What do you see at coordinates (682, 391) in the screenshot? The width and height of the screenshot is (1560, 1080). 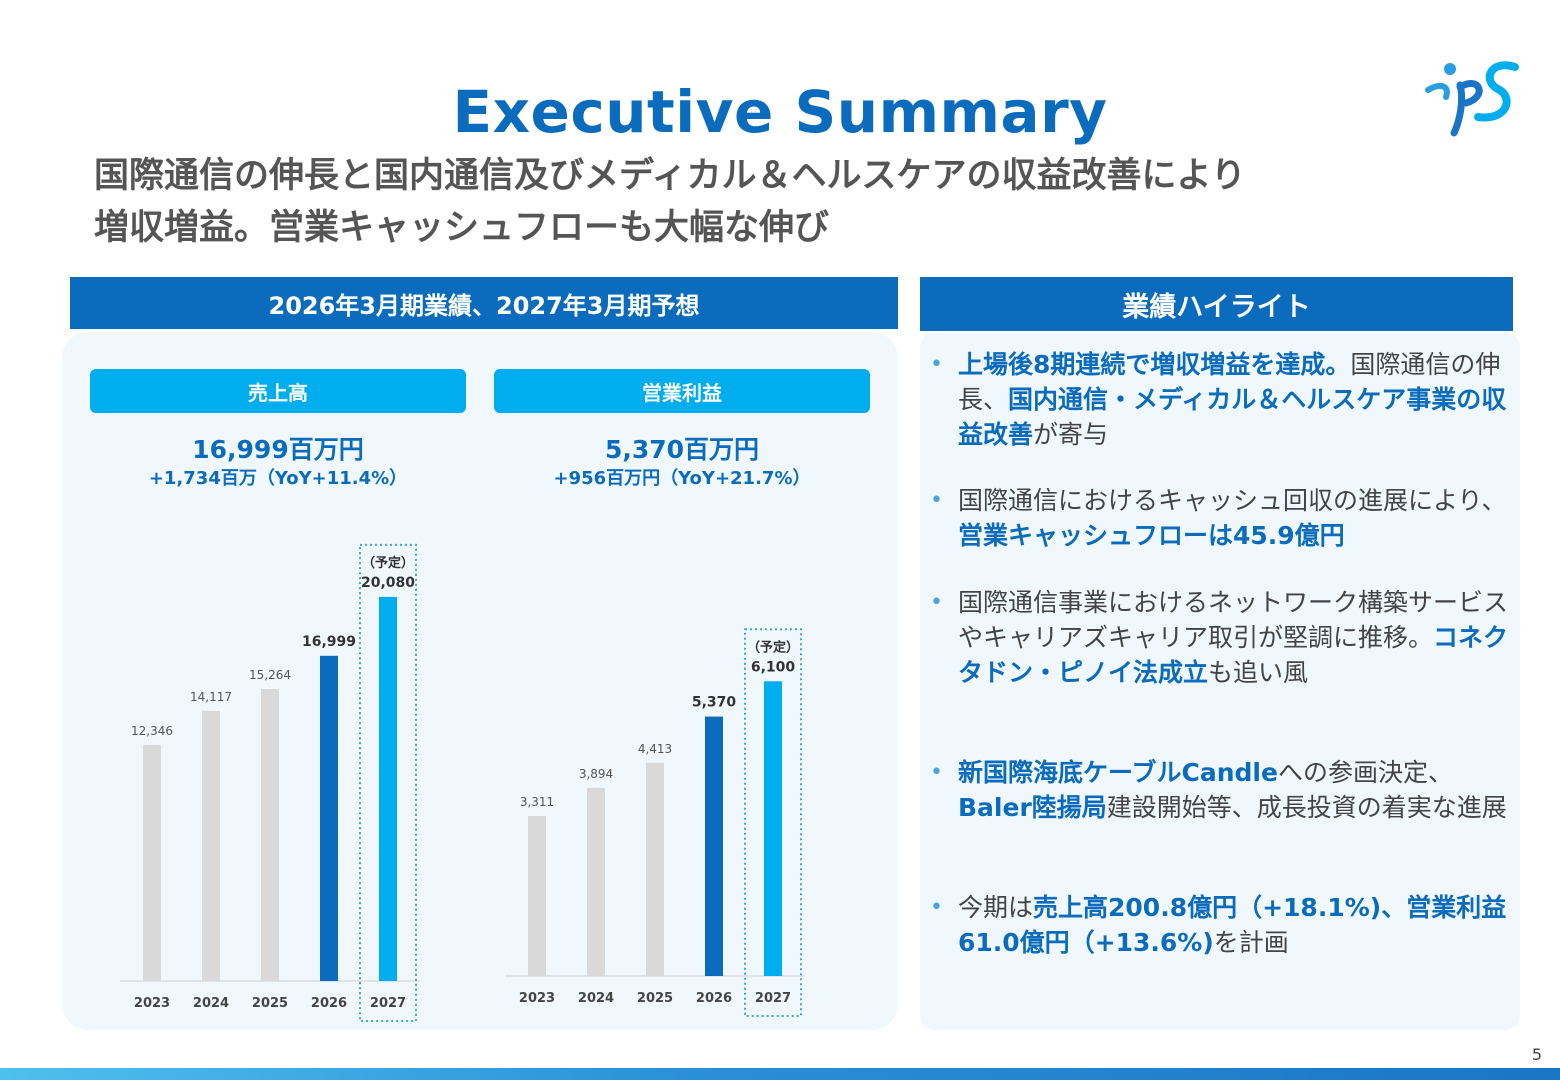 I see `profit-chart-title: 営業利益` at bounding box center [682, 391].